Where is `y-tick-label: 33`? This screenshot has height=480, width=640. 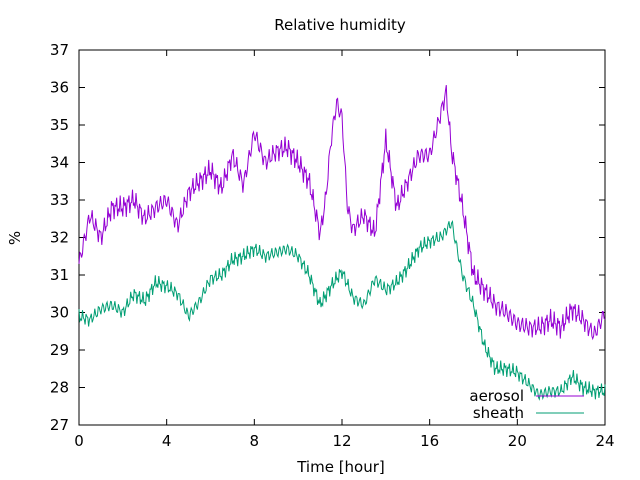 y-tick-label: 33 is located at coordinates (59, 200).